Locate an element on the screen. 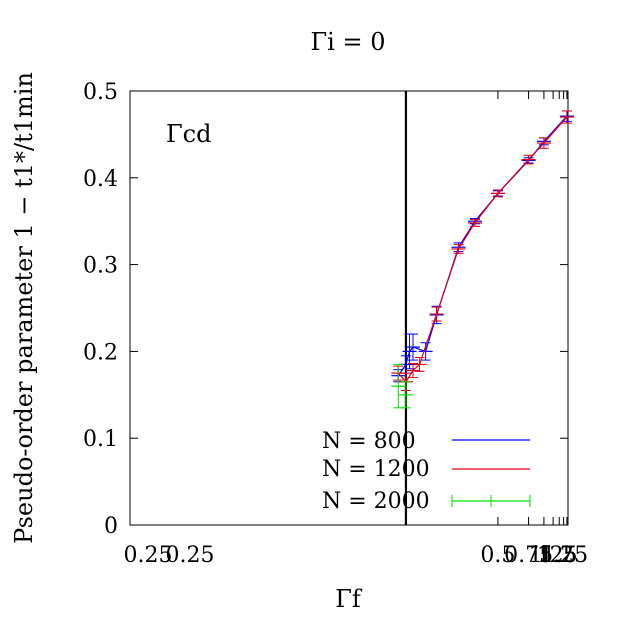 The width and height of the screenshot is (622, 622). y-tick-label: 0.4 is located at coordinates (100, 179).